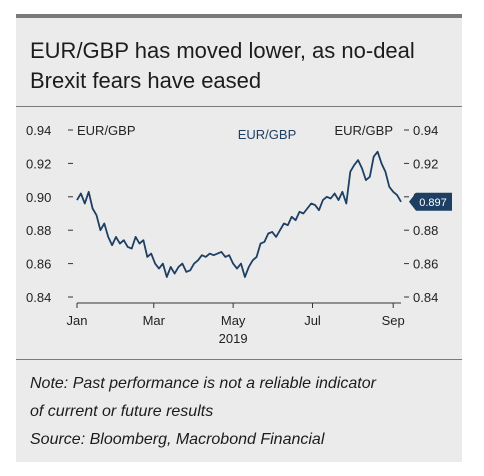  I want to click on y-tick-label-left: 0.84, so click(38, 297).